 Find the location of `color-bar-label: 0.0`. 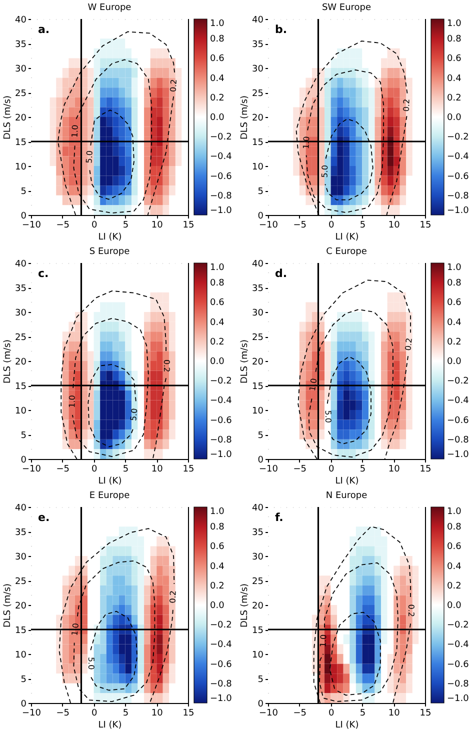

color-bar-label: 0.0 is located at coordinates (454, 362).